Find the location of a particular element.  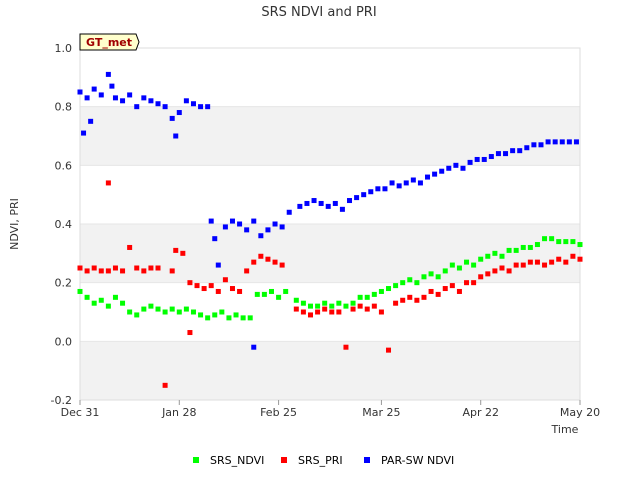

y-axis: -0.2 0.0 0.2 0.4 0.6 0.8 1.0 is located at coordinates (61, 224).